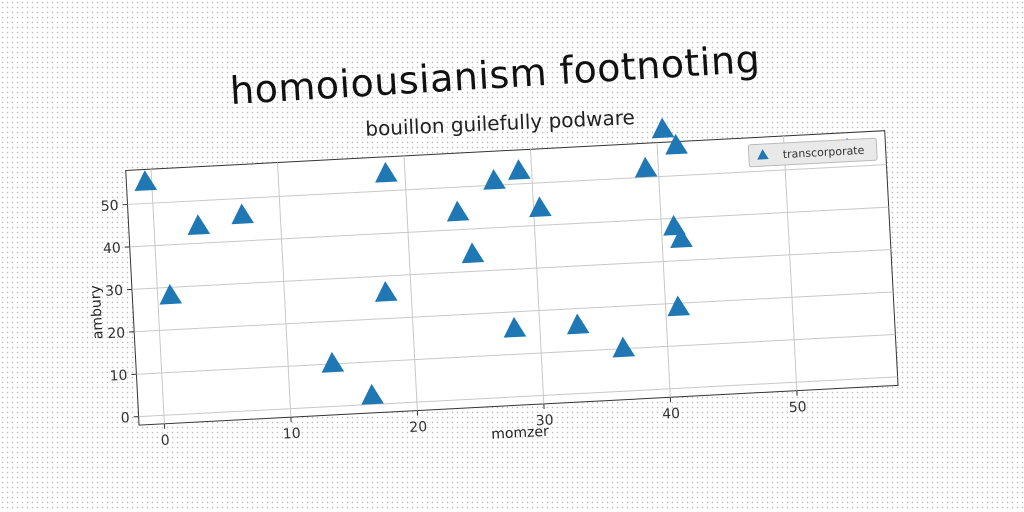 The image size is (1024, 512). Describe the element at coordinates (418, 427) in the screenshot. I see `x-tick-label: 20` at that location.